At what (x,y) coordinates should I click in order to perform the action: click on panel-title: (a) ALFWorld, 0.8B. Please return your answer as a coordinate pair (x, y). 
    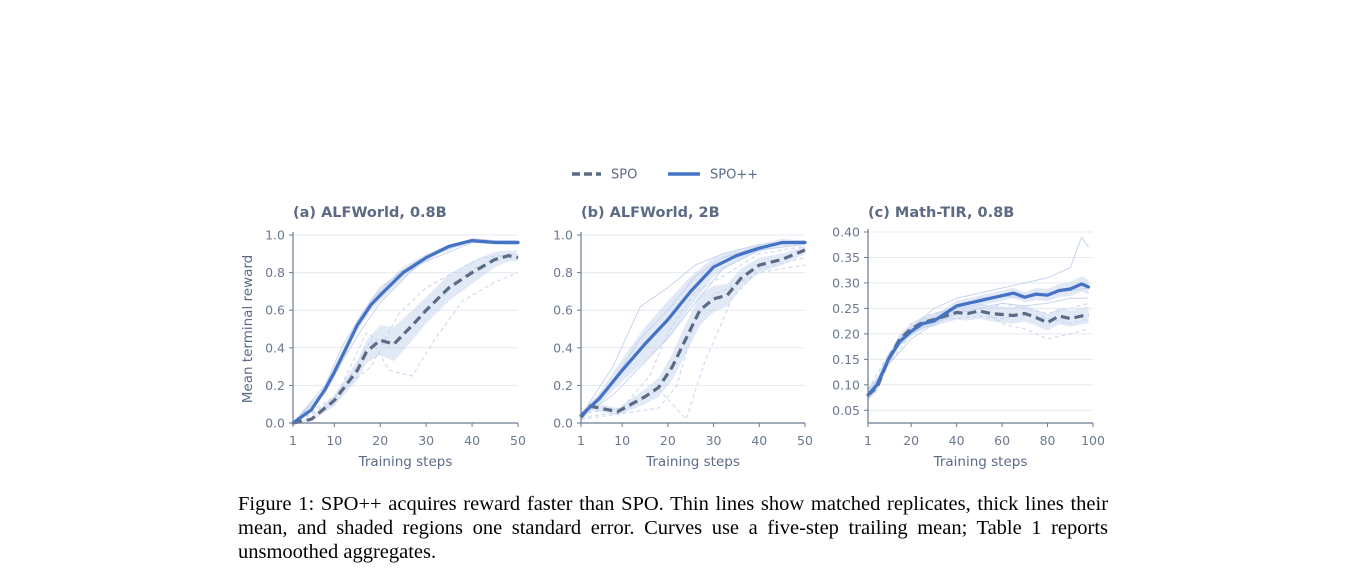
    Looking at the image, I should click on (370, 213).